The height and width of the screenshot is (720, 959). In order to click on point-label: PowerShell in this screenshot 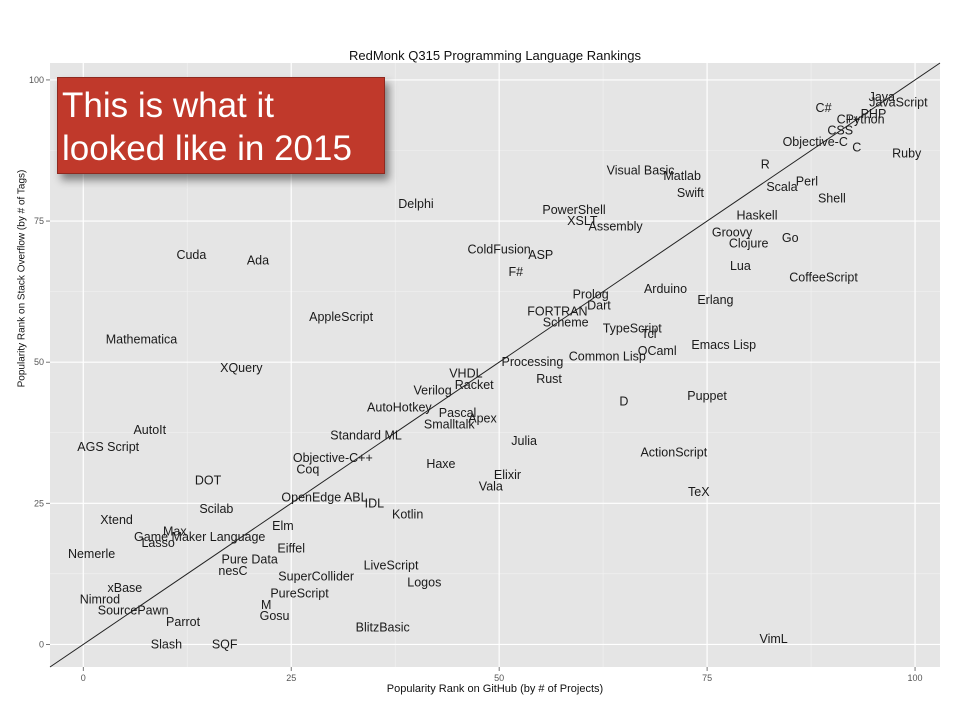, I will do `click(573, 210)`.